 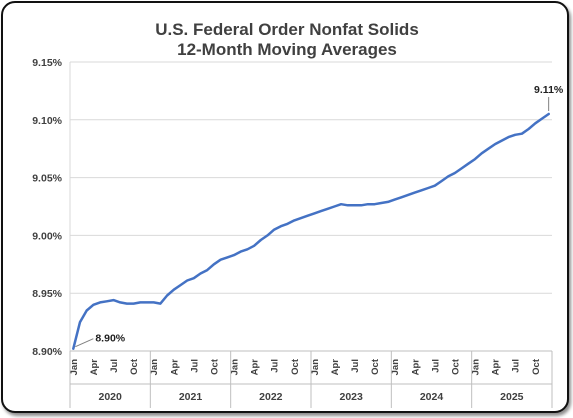 What do you see at coordinates (47, 294) in the screenshot?
I see `y-tick-label: 8.95%` at bounding box center [47, 294].